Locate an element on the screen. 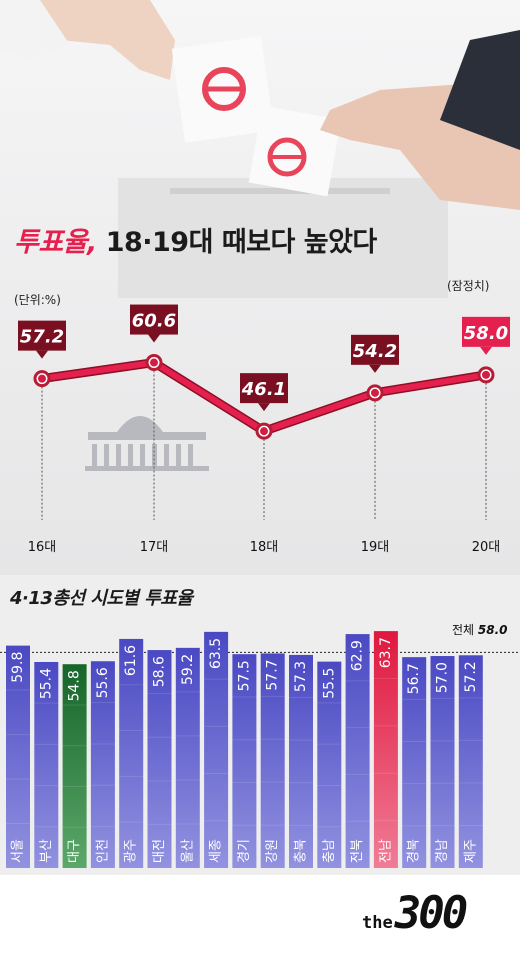 Image resolution: width=520 pixels, height=964 pixels. x-tick-label: 19대 is located at coordinates (375, 547).